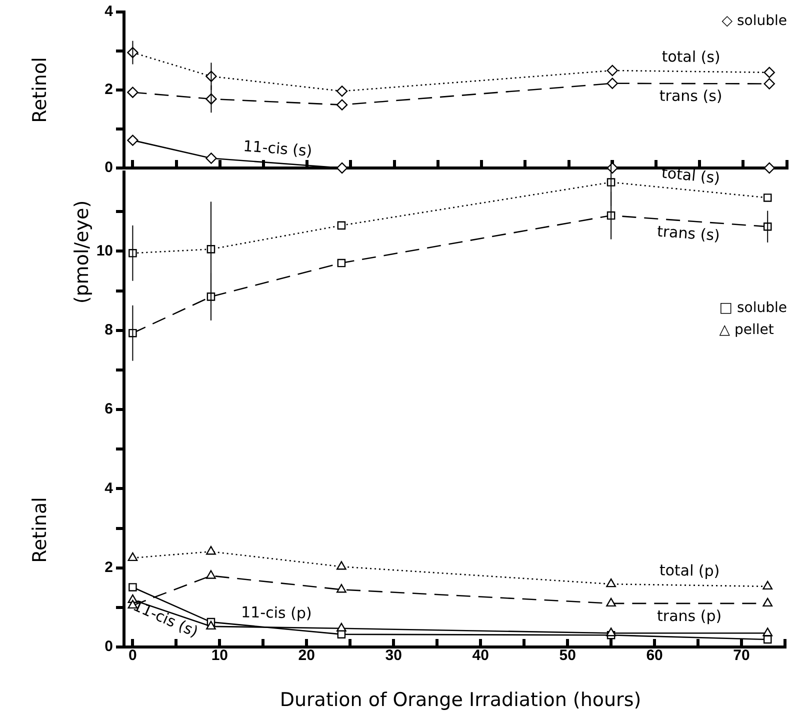  Describe the element at coordinates (654, 655) in the screenshot. I see `x-tick-label: 60` at that location.